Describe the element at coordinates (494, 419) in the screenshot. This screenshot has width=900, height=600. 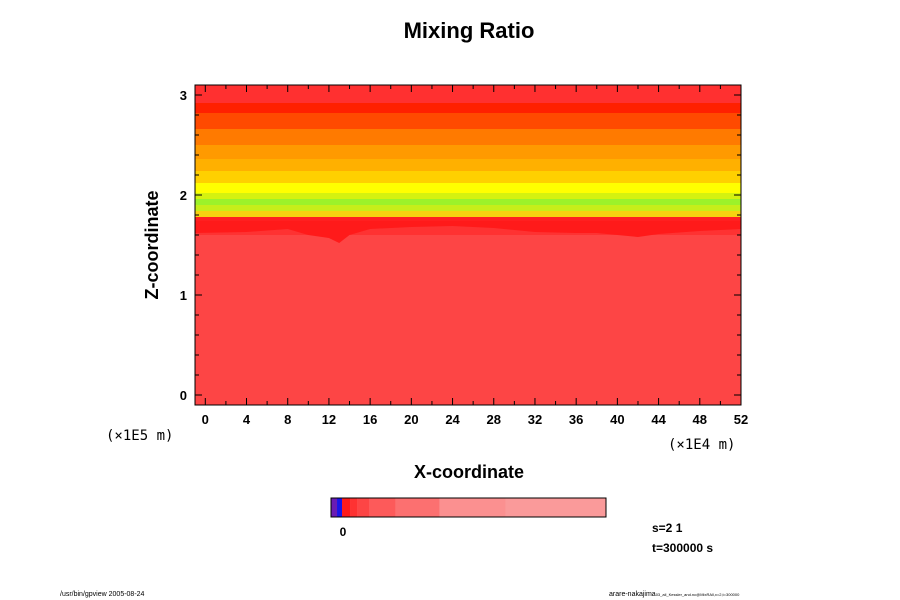
I see `x-tick-label: 28` at that location.